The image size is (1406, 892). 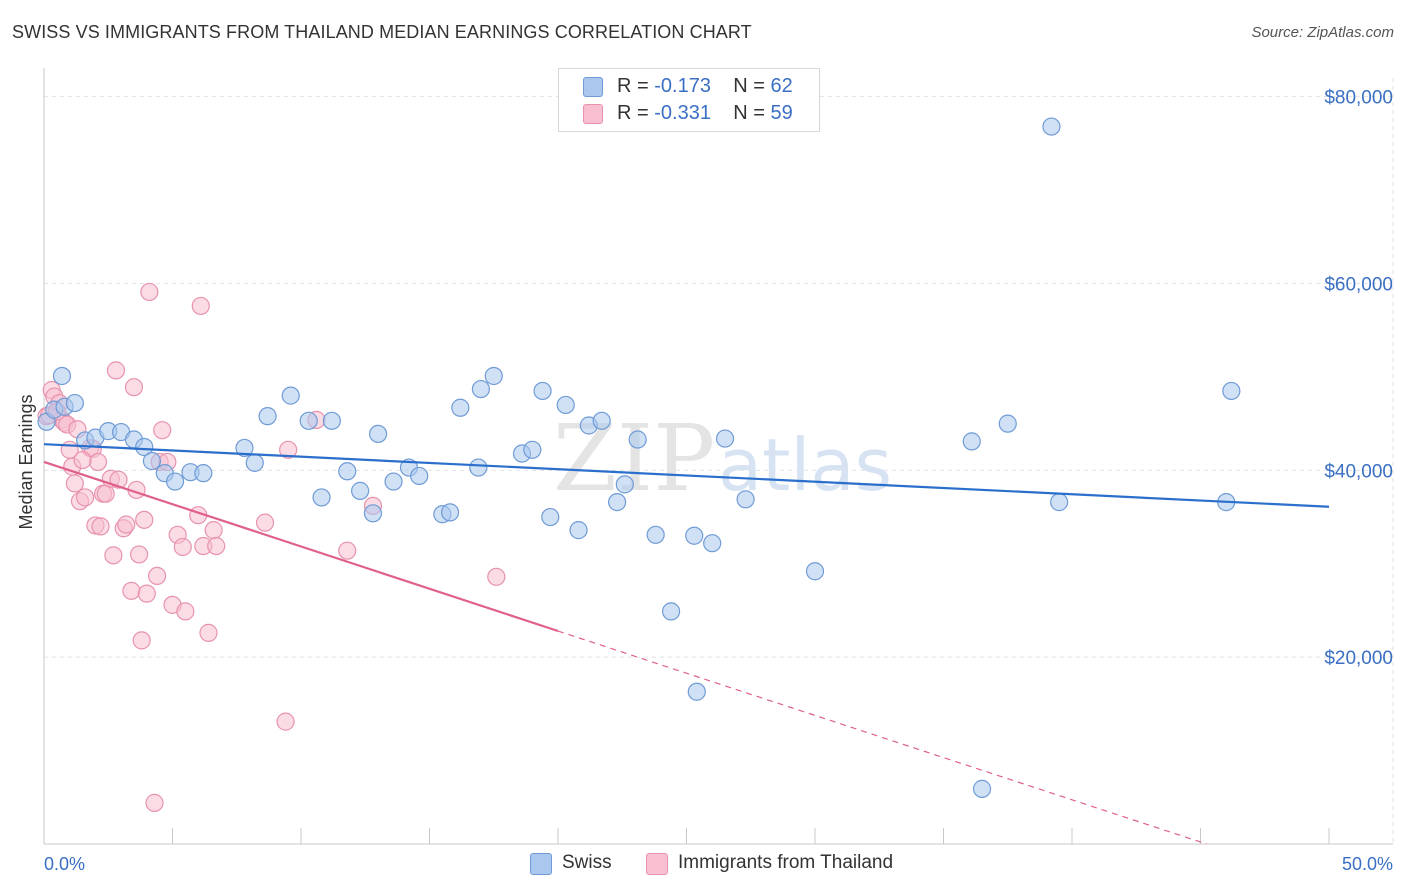 What do you see at coordinates (1358, 471) in the screenshot?
I see `y-tick-label: $40,000` at bounding box center [1358, 471].